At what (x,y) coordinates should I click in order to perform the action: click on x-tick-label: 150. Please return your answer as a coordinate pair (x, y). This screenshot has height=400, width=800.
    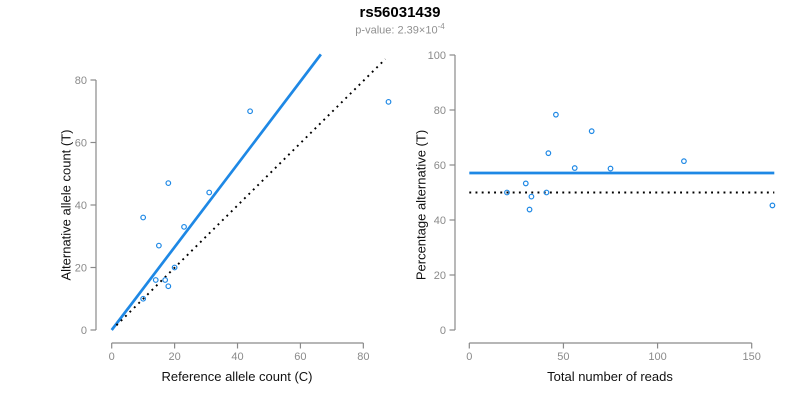
    Looking at the image, I should click on (752, 357).